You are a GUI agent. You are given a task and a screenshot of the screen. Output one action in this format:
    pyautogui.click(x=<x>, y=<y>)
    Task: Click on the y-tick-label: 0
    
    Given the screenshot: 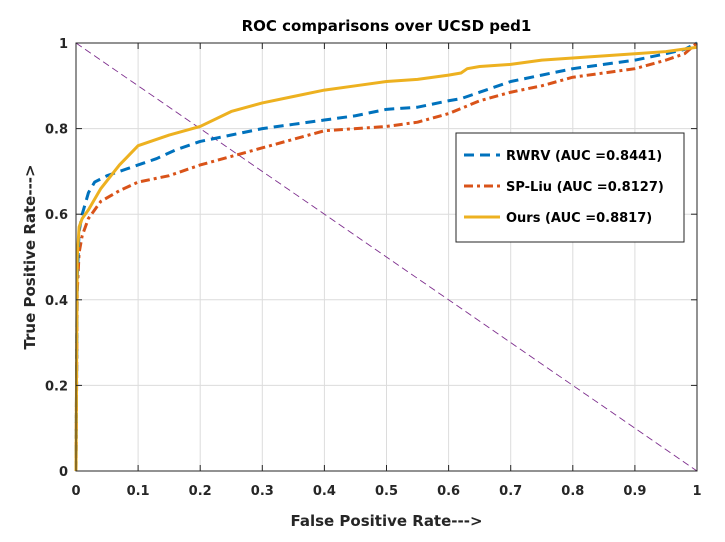 What is the action you would take?
    pyautogui.click(x=63, y=472)
    